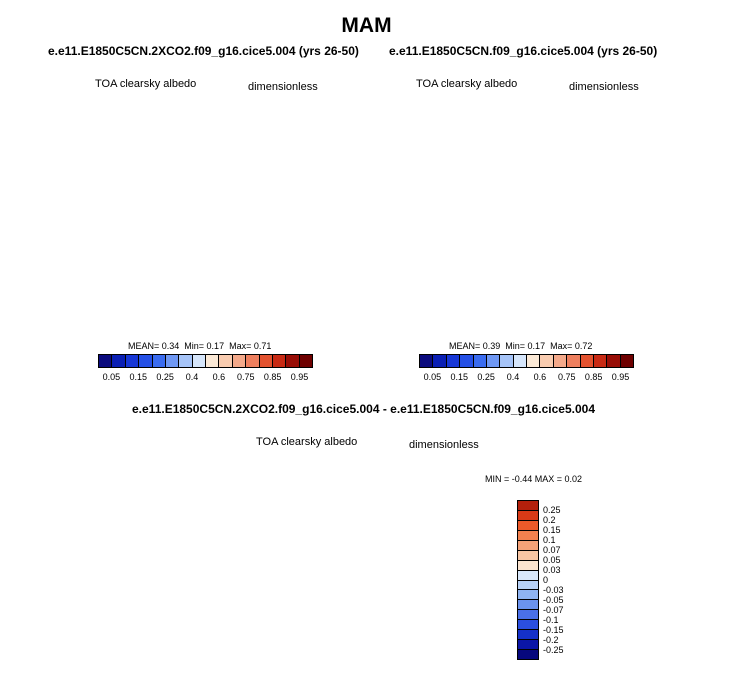 The height and width of the screenshot is (686, 733). What do you see at coordinates (567, 377) in the screenshot?
I see `panel-2-colorbar-tick-label: 0.75` at bounding box center [567, 377].